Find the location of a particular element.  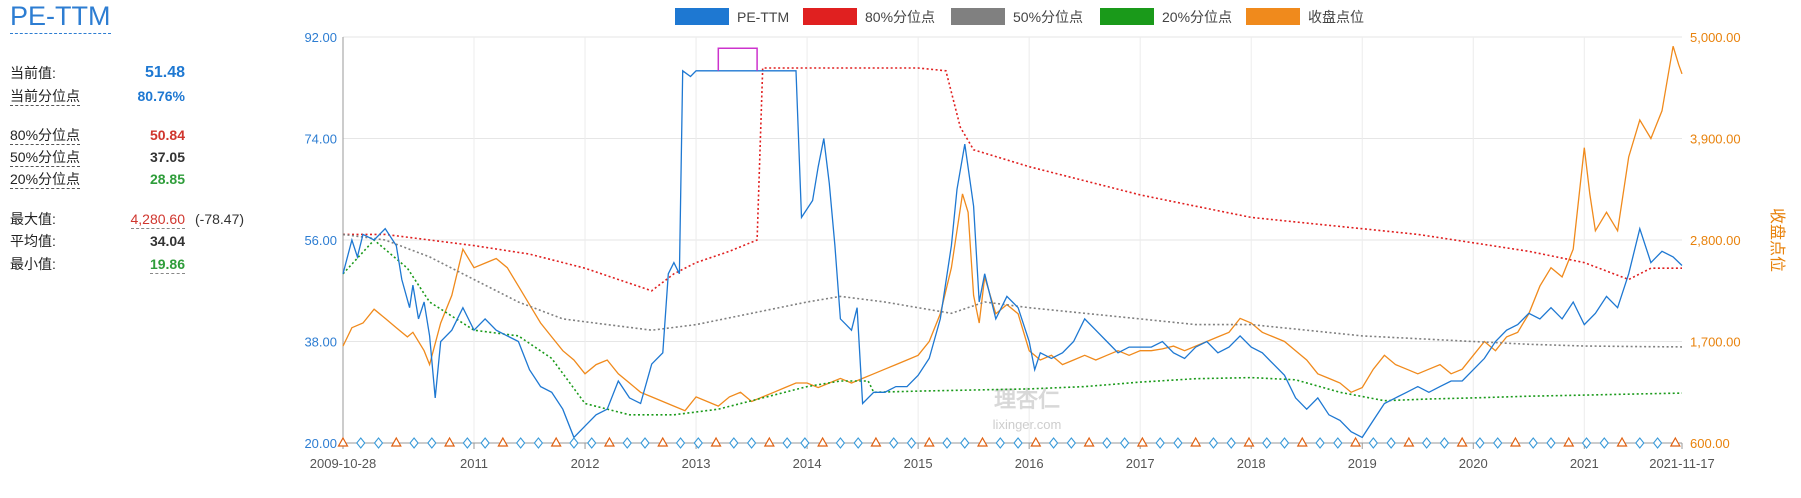

legend-swatch-p20 is located at coordinates (1127, 16).